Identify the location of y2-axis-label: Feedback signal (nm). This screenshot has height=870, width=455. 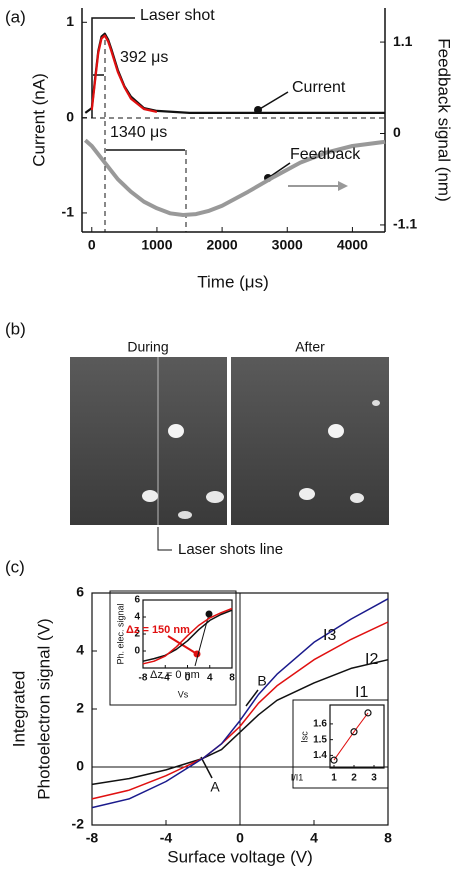
(444, 119).